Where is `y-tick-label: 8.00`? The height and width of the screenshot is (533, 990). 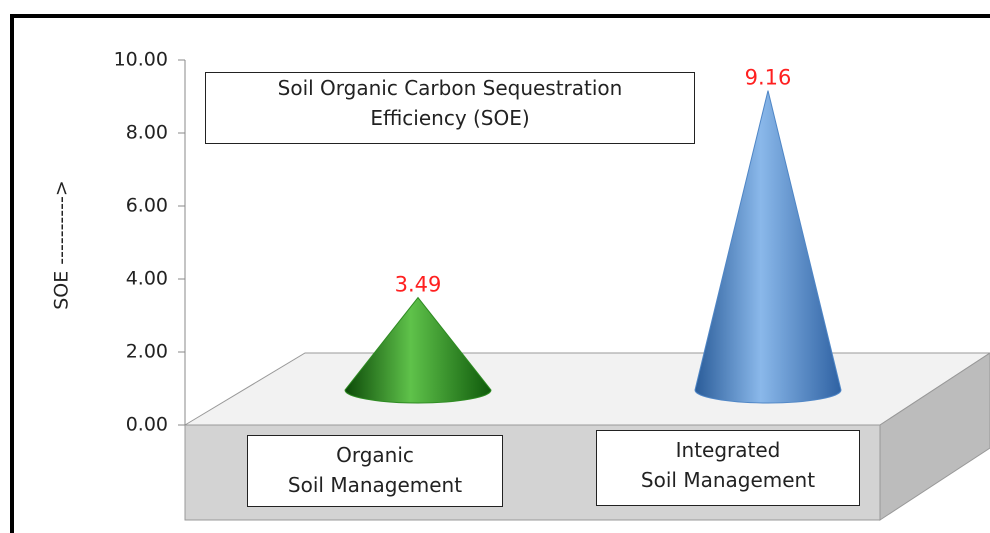 y-tick-label: 8.00 is located at coordinates (147, 133).